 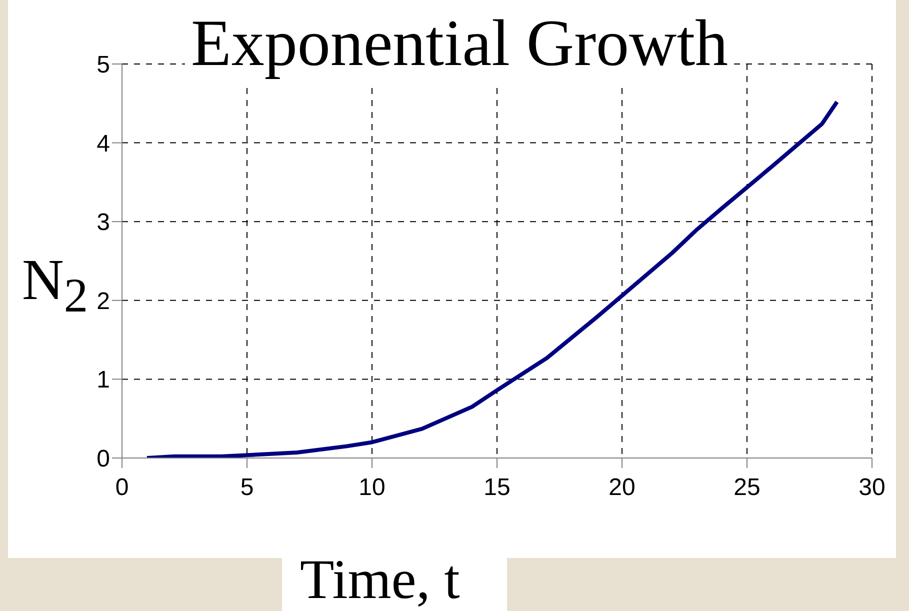 What do you see at coordinates (459, 44) in the screenshot?
I see `chart-title: Exponential Growth` at bounding box center [459, 44].